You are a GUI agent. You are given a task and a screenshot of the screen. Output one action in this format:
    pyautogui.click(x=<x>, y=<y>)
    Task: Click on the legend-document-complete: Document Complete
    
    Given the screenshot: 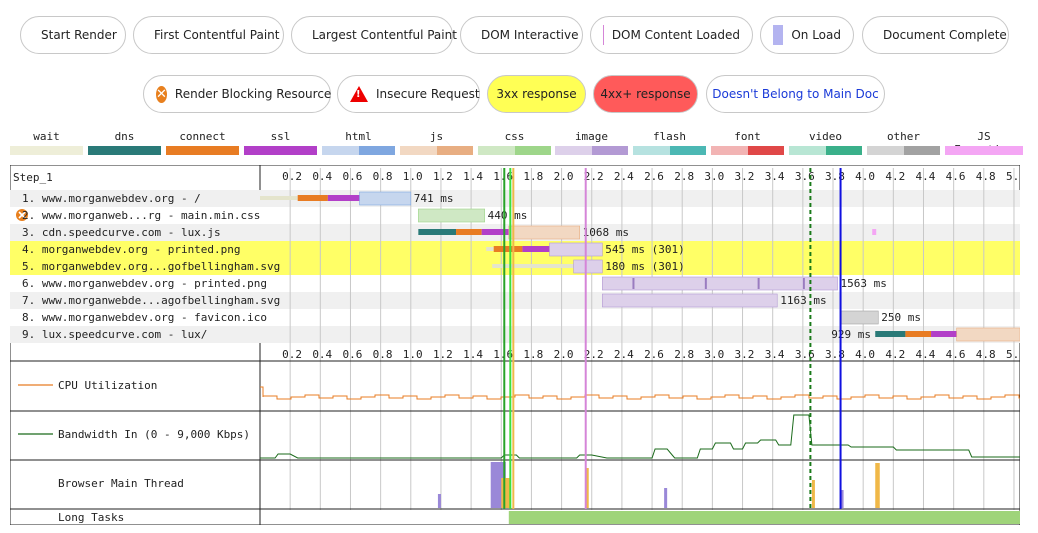 What is the action you would take?
    pyautogui.click(x=935, y=35)
    